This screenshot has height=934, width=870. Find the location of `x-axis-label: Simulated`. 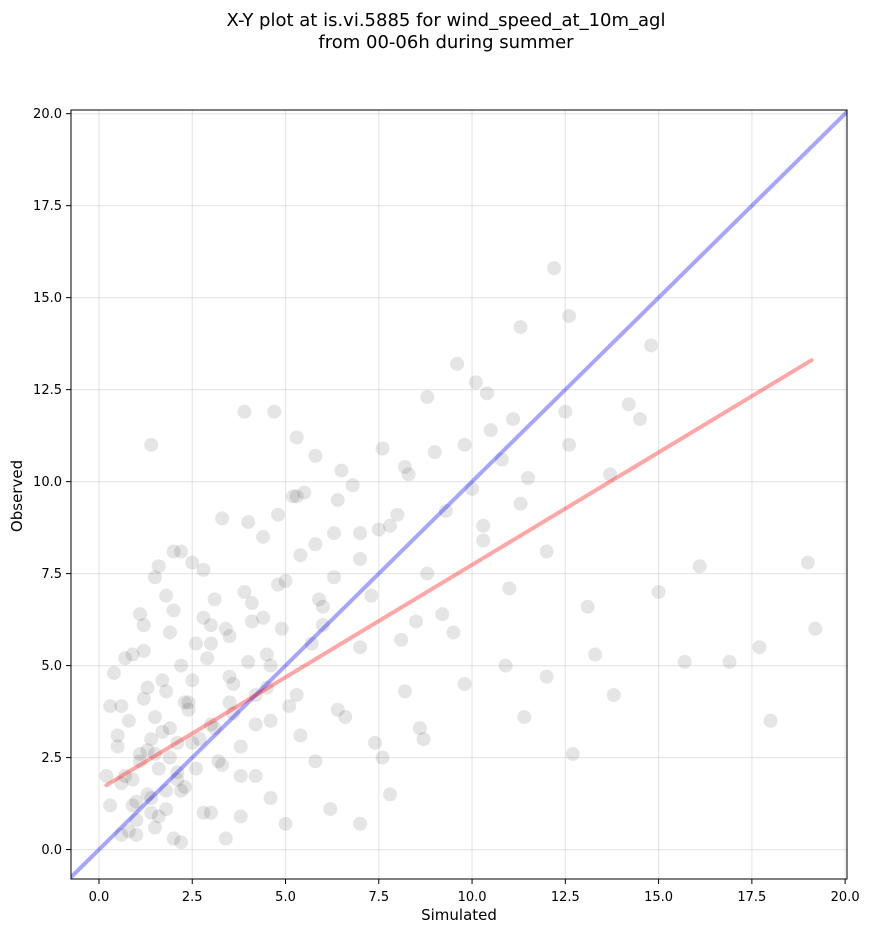

x-axis-label: Simulated is located at coordinates (459, 915).